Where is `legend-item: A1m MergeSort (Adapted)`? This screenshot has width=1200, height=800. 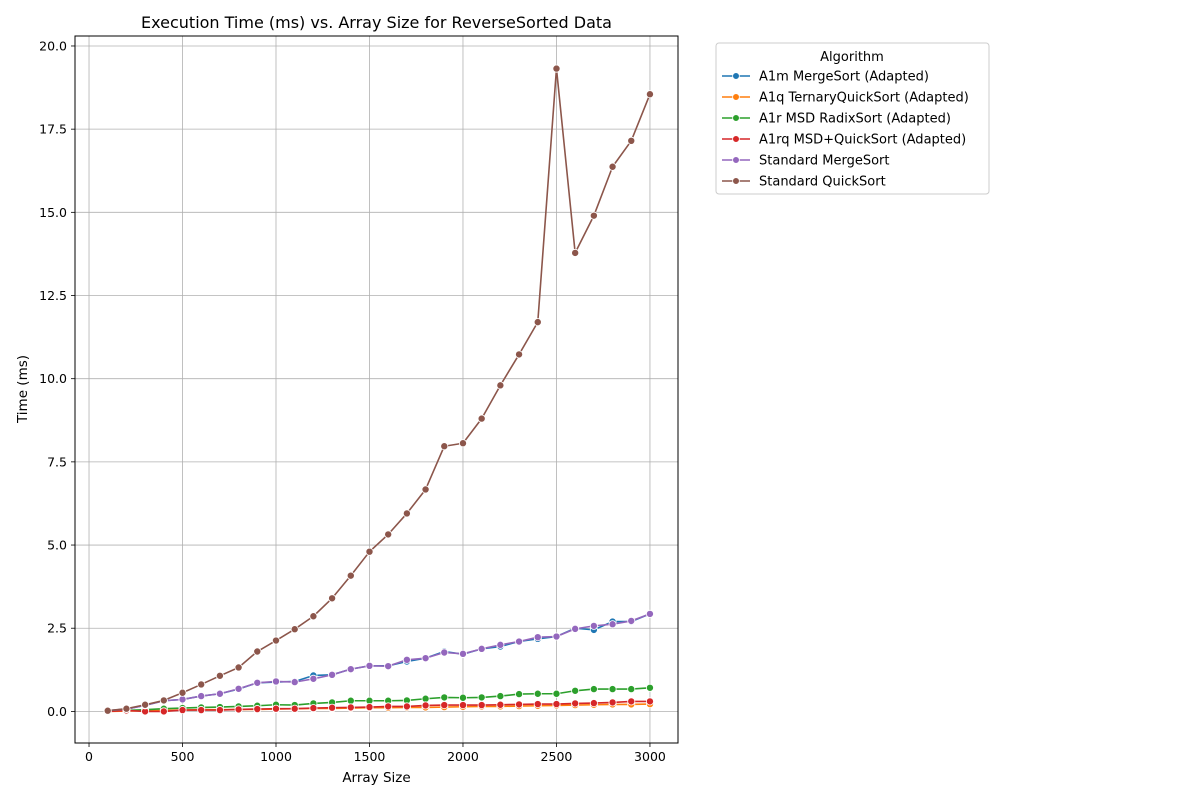
legend-item: A1m MergeSort (Adapted) is located at coordinates (825, 77).